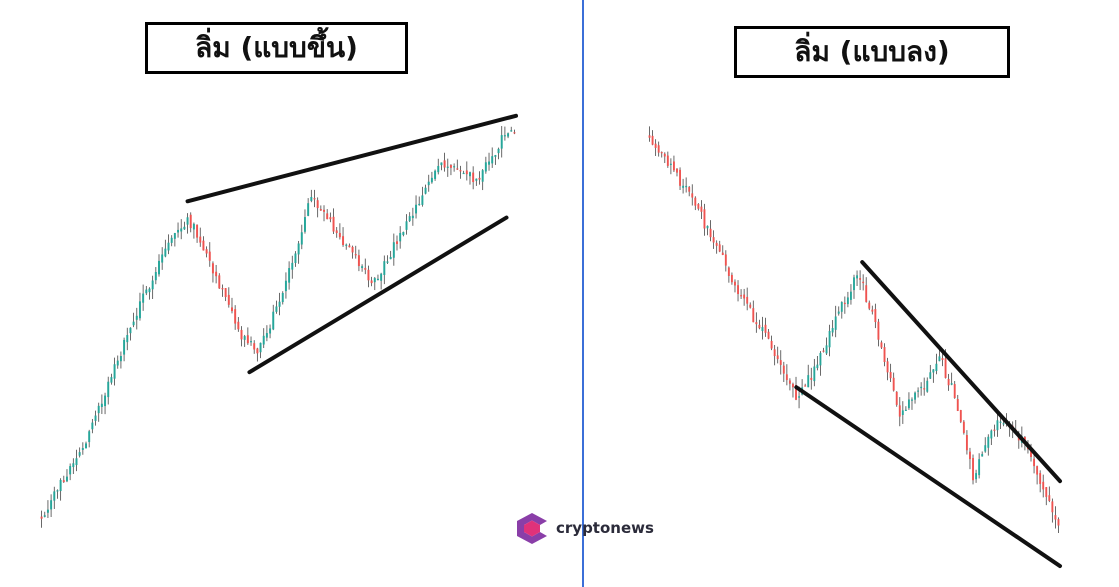 This screenshot has width=1119, height=587. What do you see at coordinates (928, 477) in the screenshot?
I see `falling-wedge-lower-trendline` at bounding box center [928, 477].